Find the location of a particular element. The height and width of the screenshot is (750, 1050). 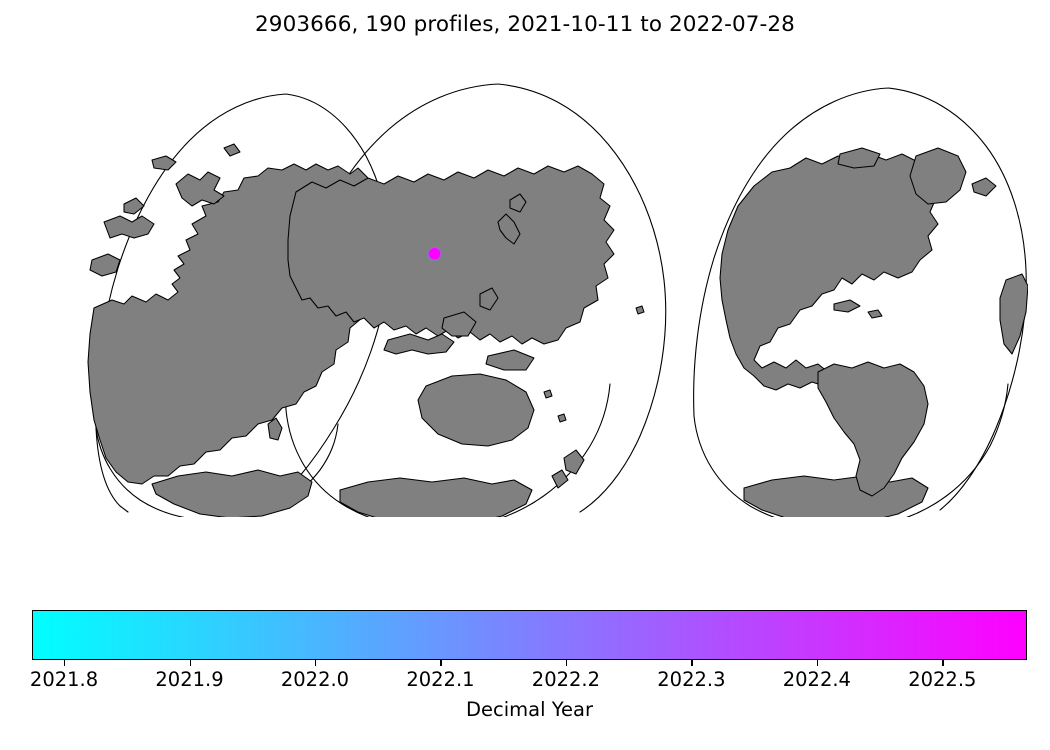

land-caribbean-small is located at coordinates (875, 314).